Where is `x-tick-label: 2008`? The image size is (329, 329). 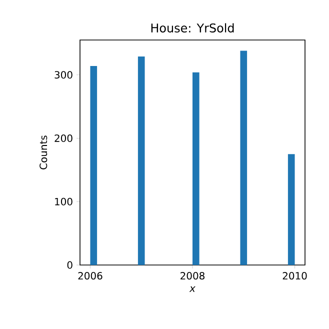 x-tick-label: 2008 is located at coordinates (192, 276).